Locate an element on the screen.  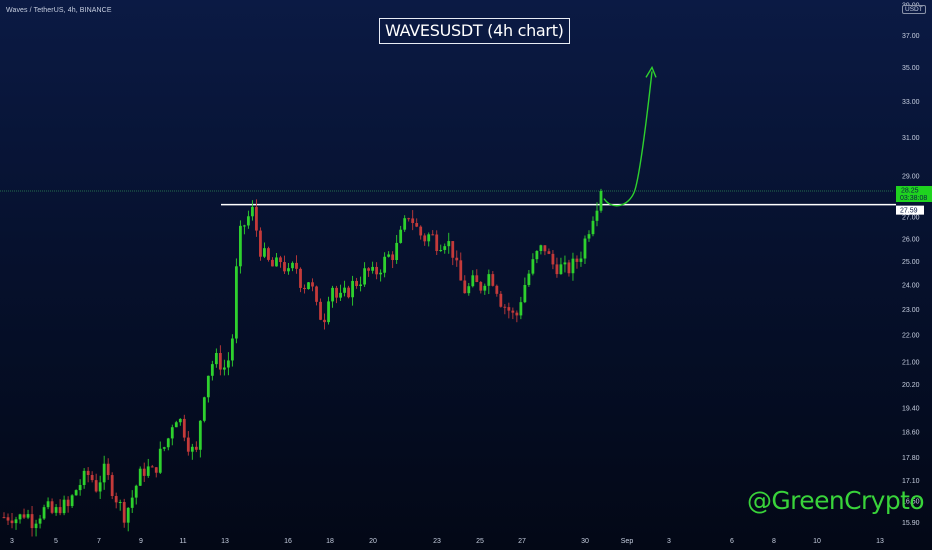
y-tick-label: 26.00 is located at coordinates (911, 239).